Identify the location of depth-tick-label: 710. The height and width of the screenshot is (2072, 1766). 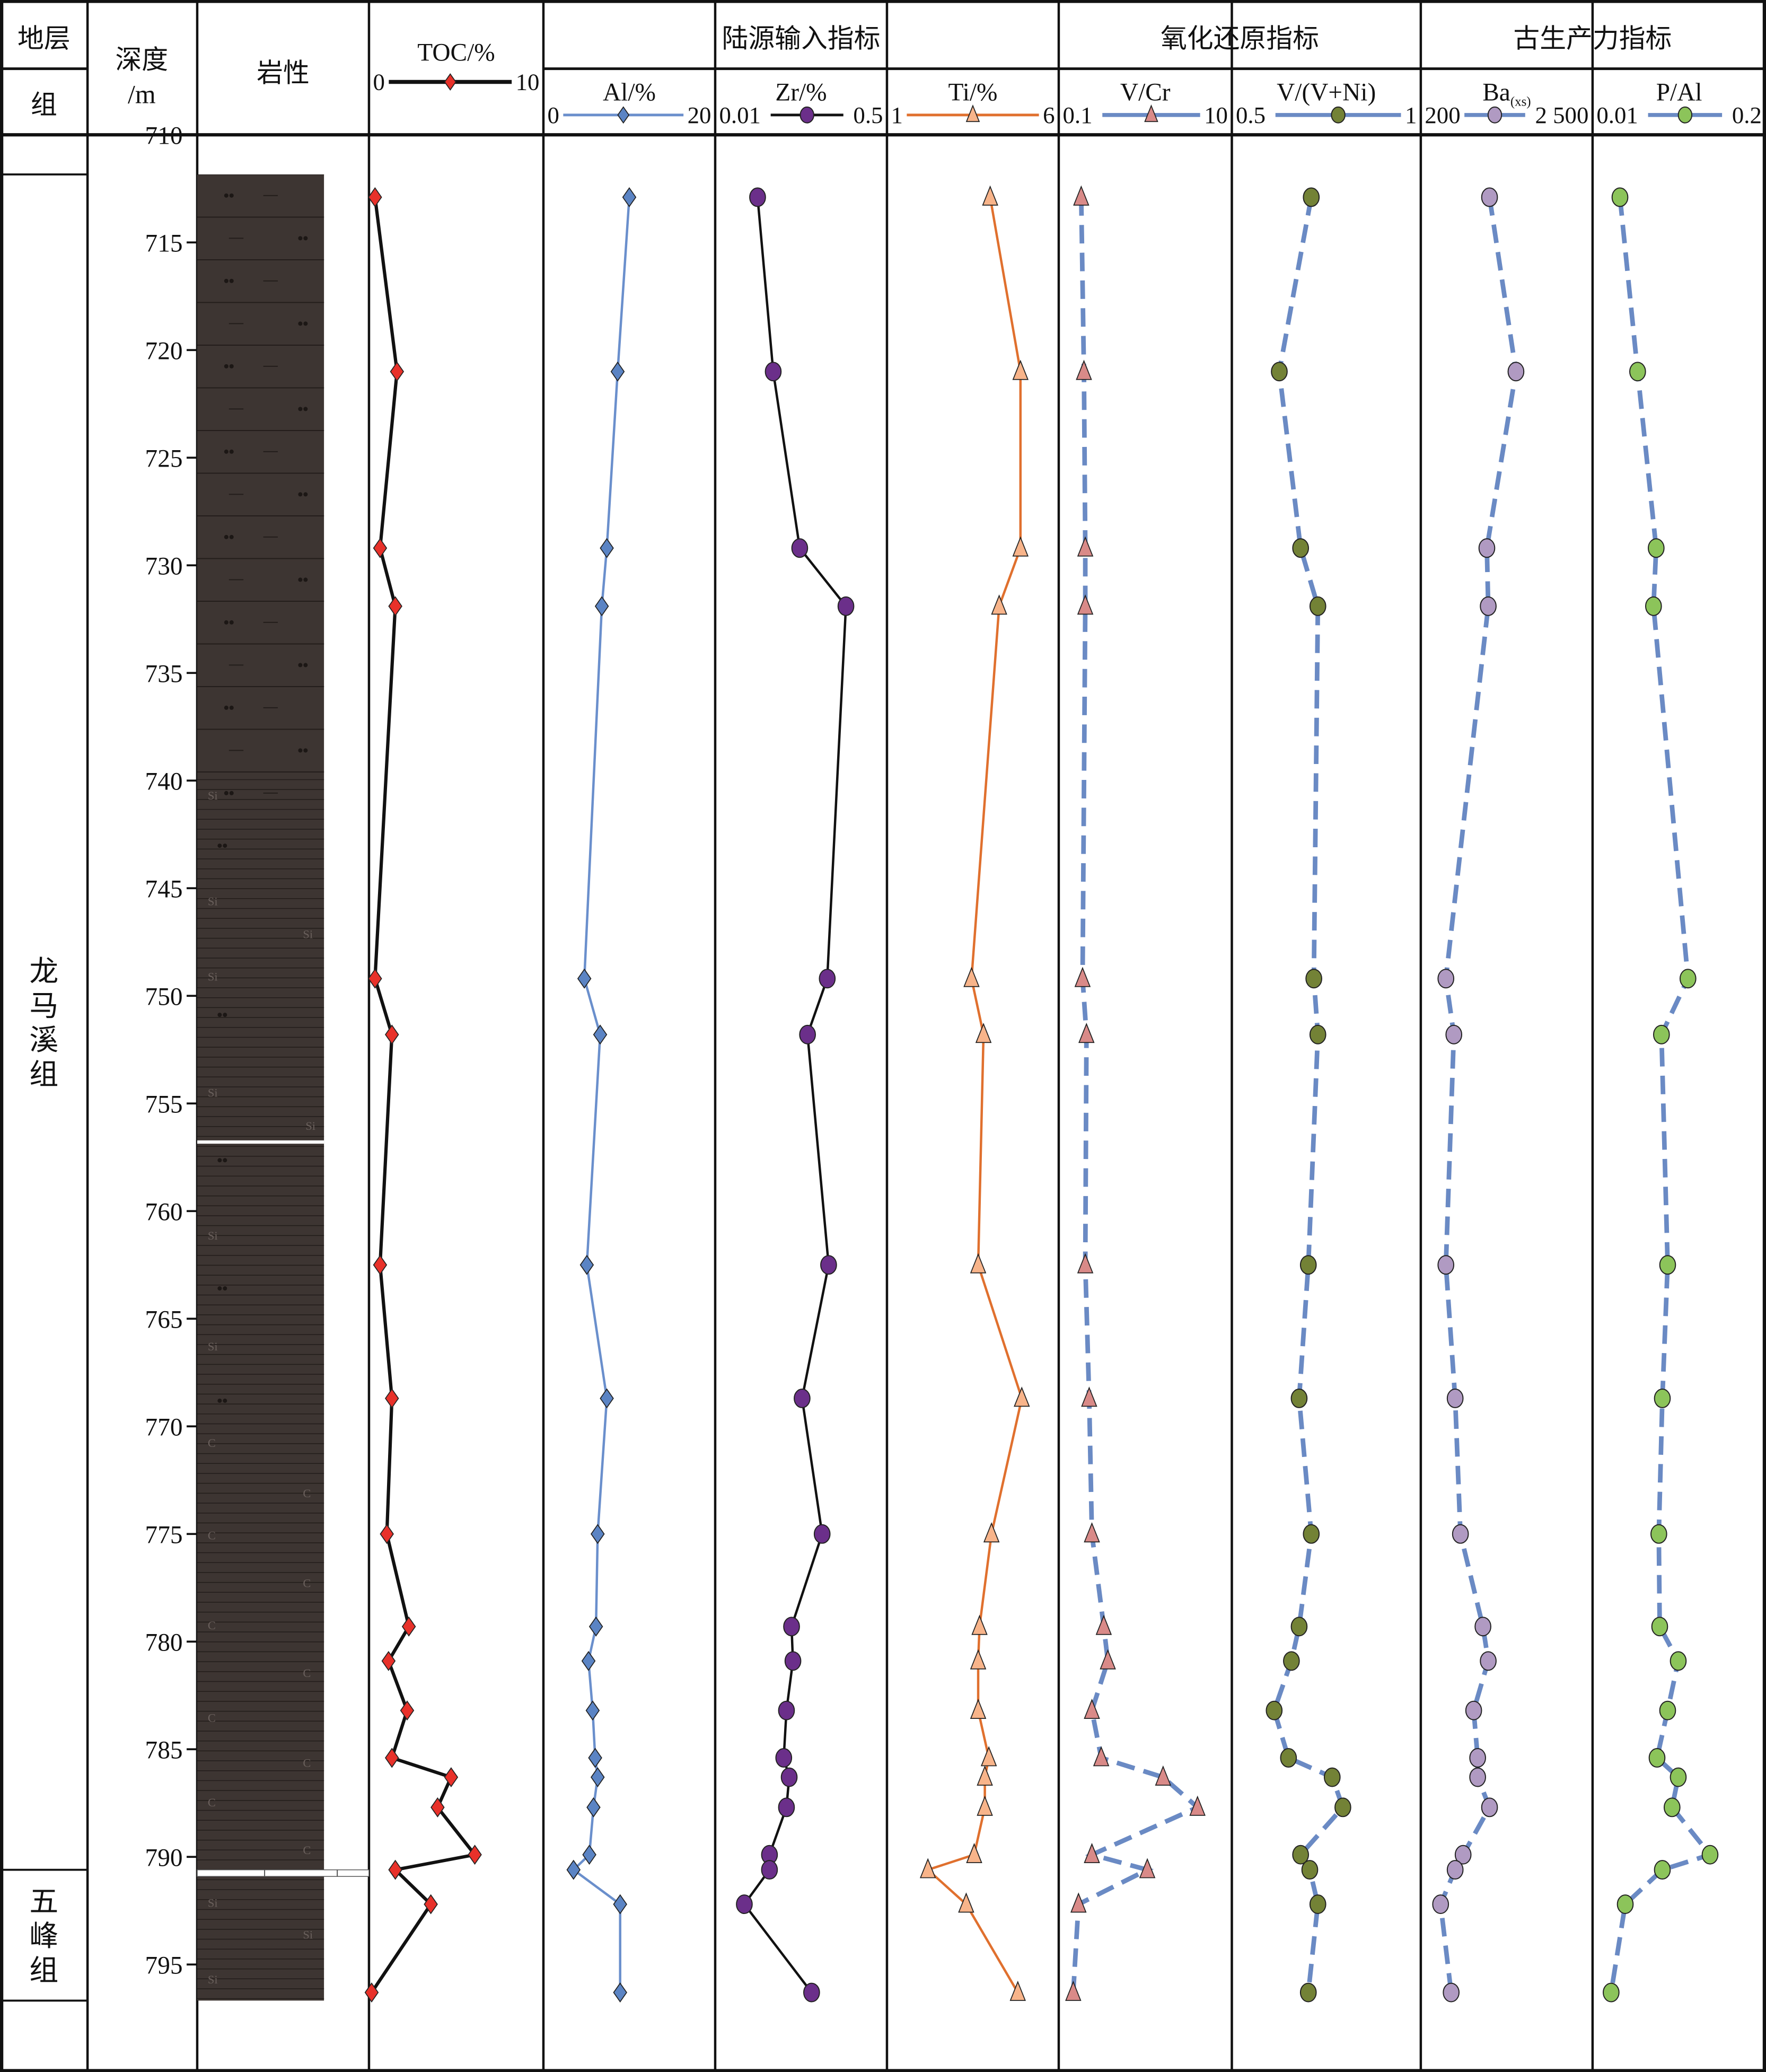
(164, 136).